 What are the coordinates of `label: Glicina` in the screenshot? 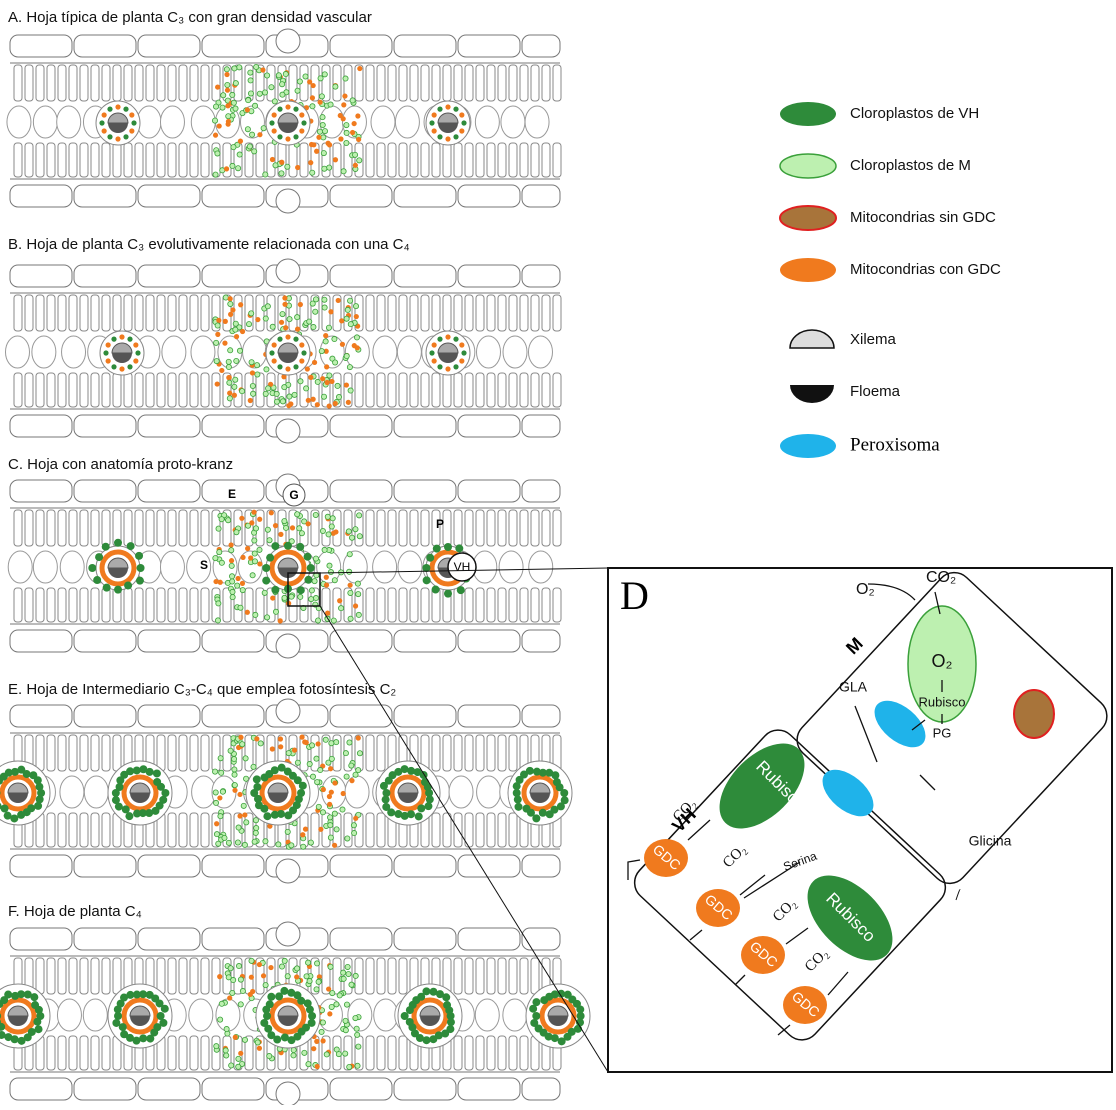 It's located at (990, 841).